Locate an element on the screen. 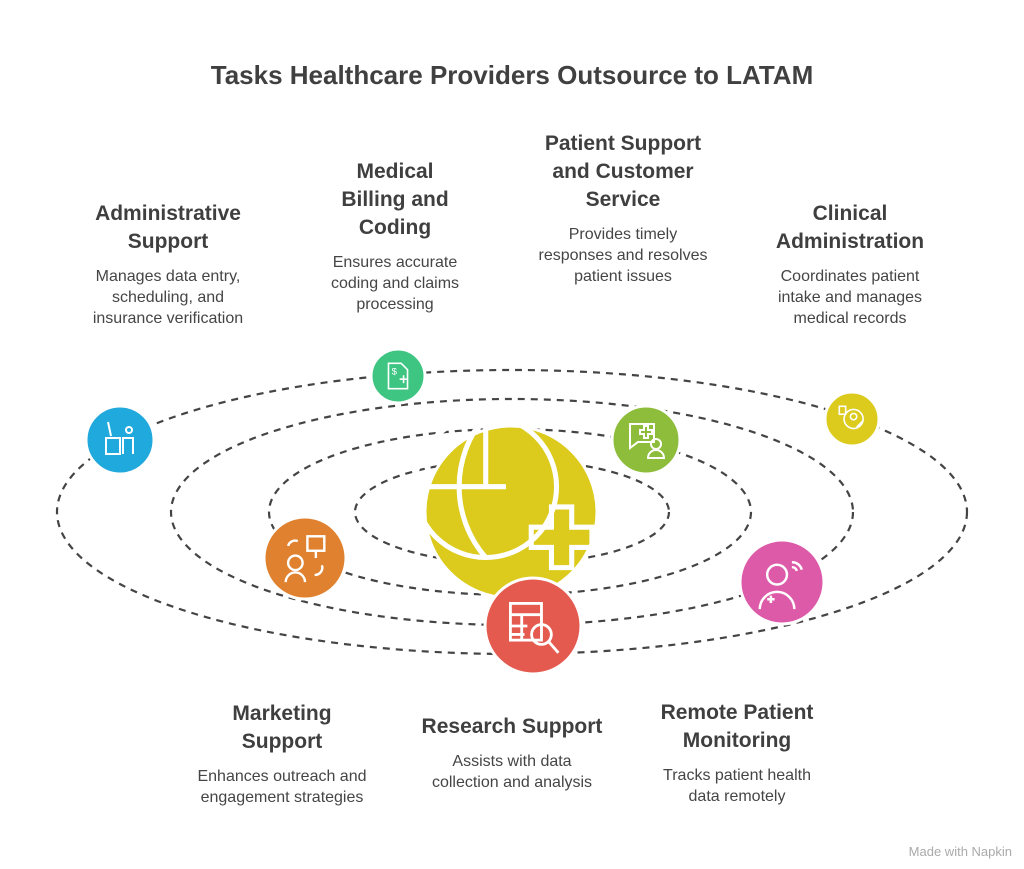 This screenshot has width=1024, height=869. remote-doctor-icon is located at coordinates (780, 585).